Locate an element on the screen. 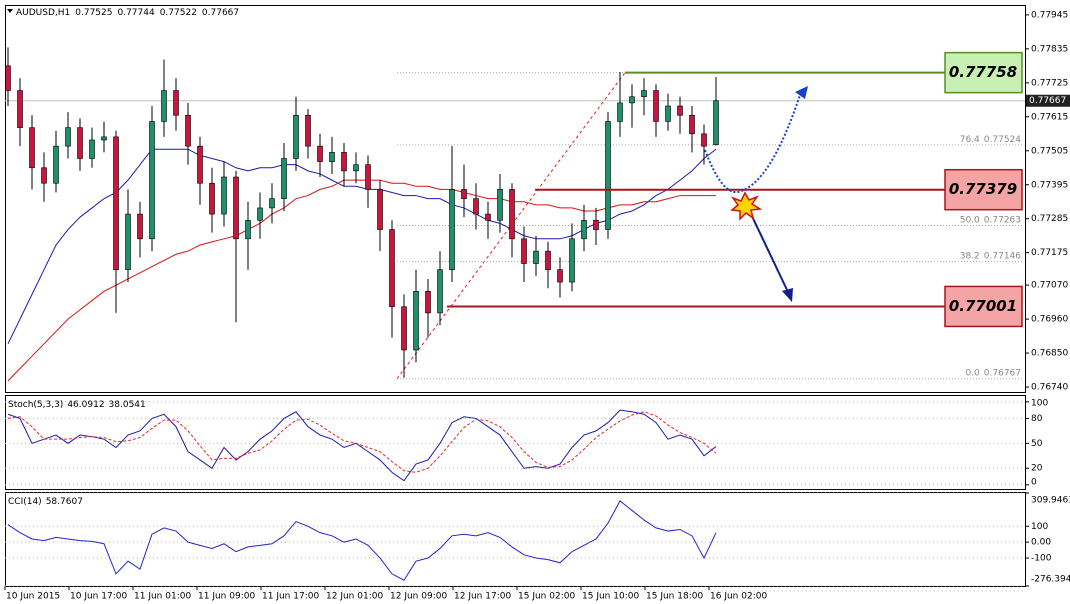 The height and width of the screenshot is (604, 1070). header-high: 0.77744 is located at coordinates (135, 13).